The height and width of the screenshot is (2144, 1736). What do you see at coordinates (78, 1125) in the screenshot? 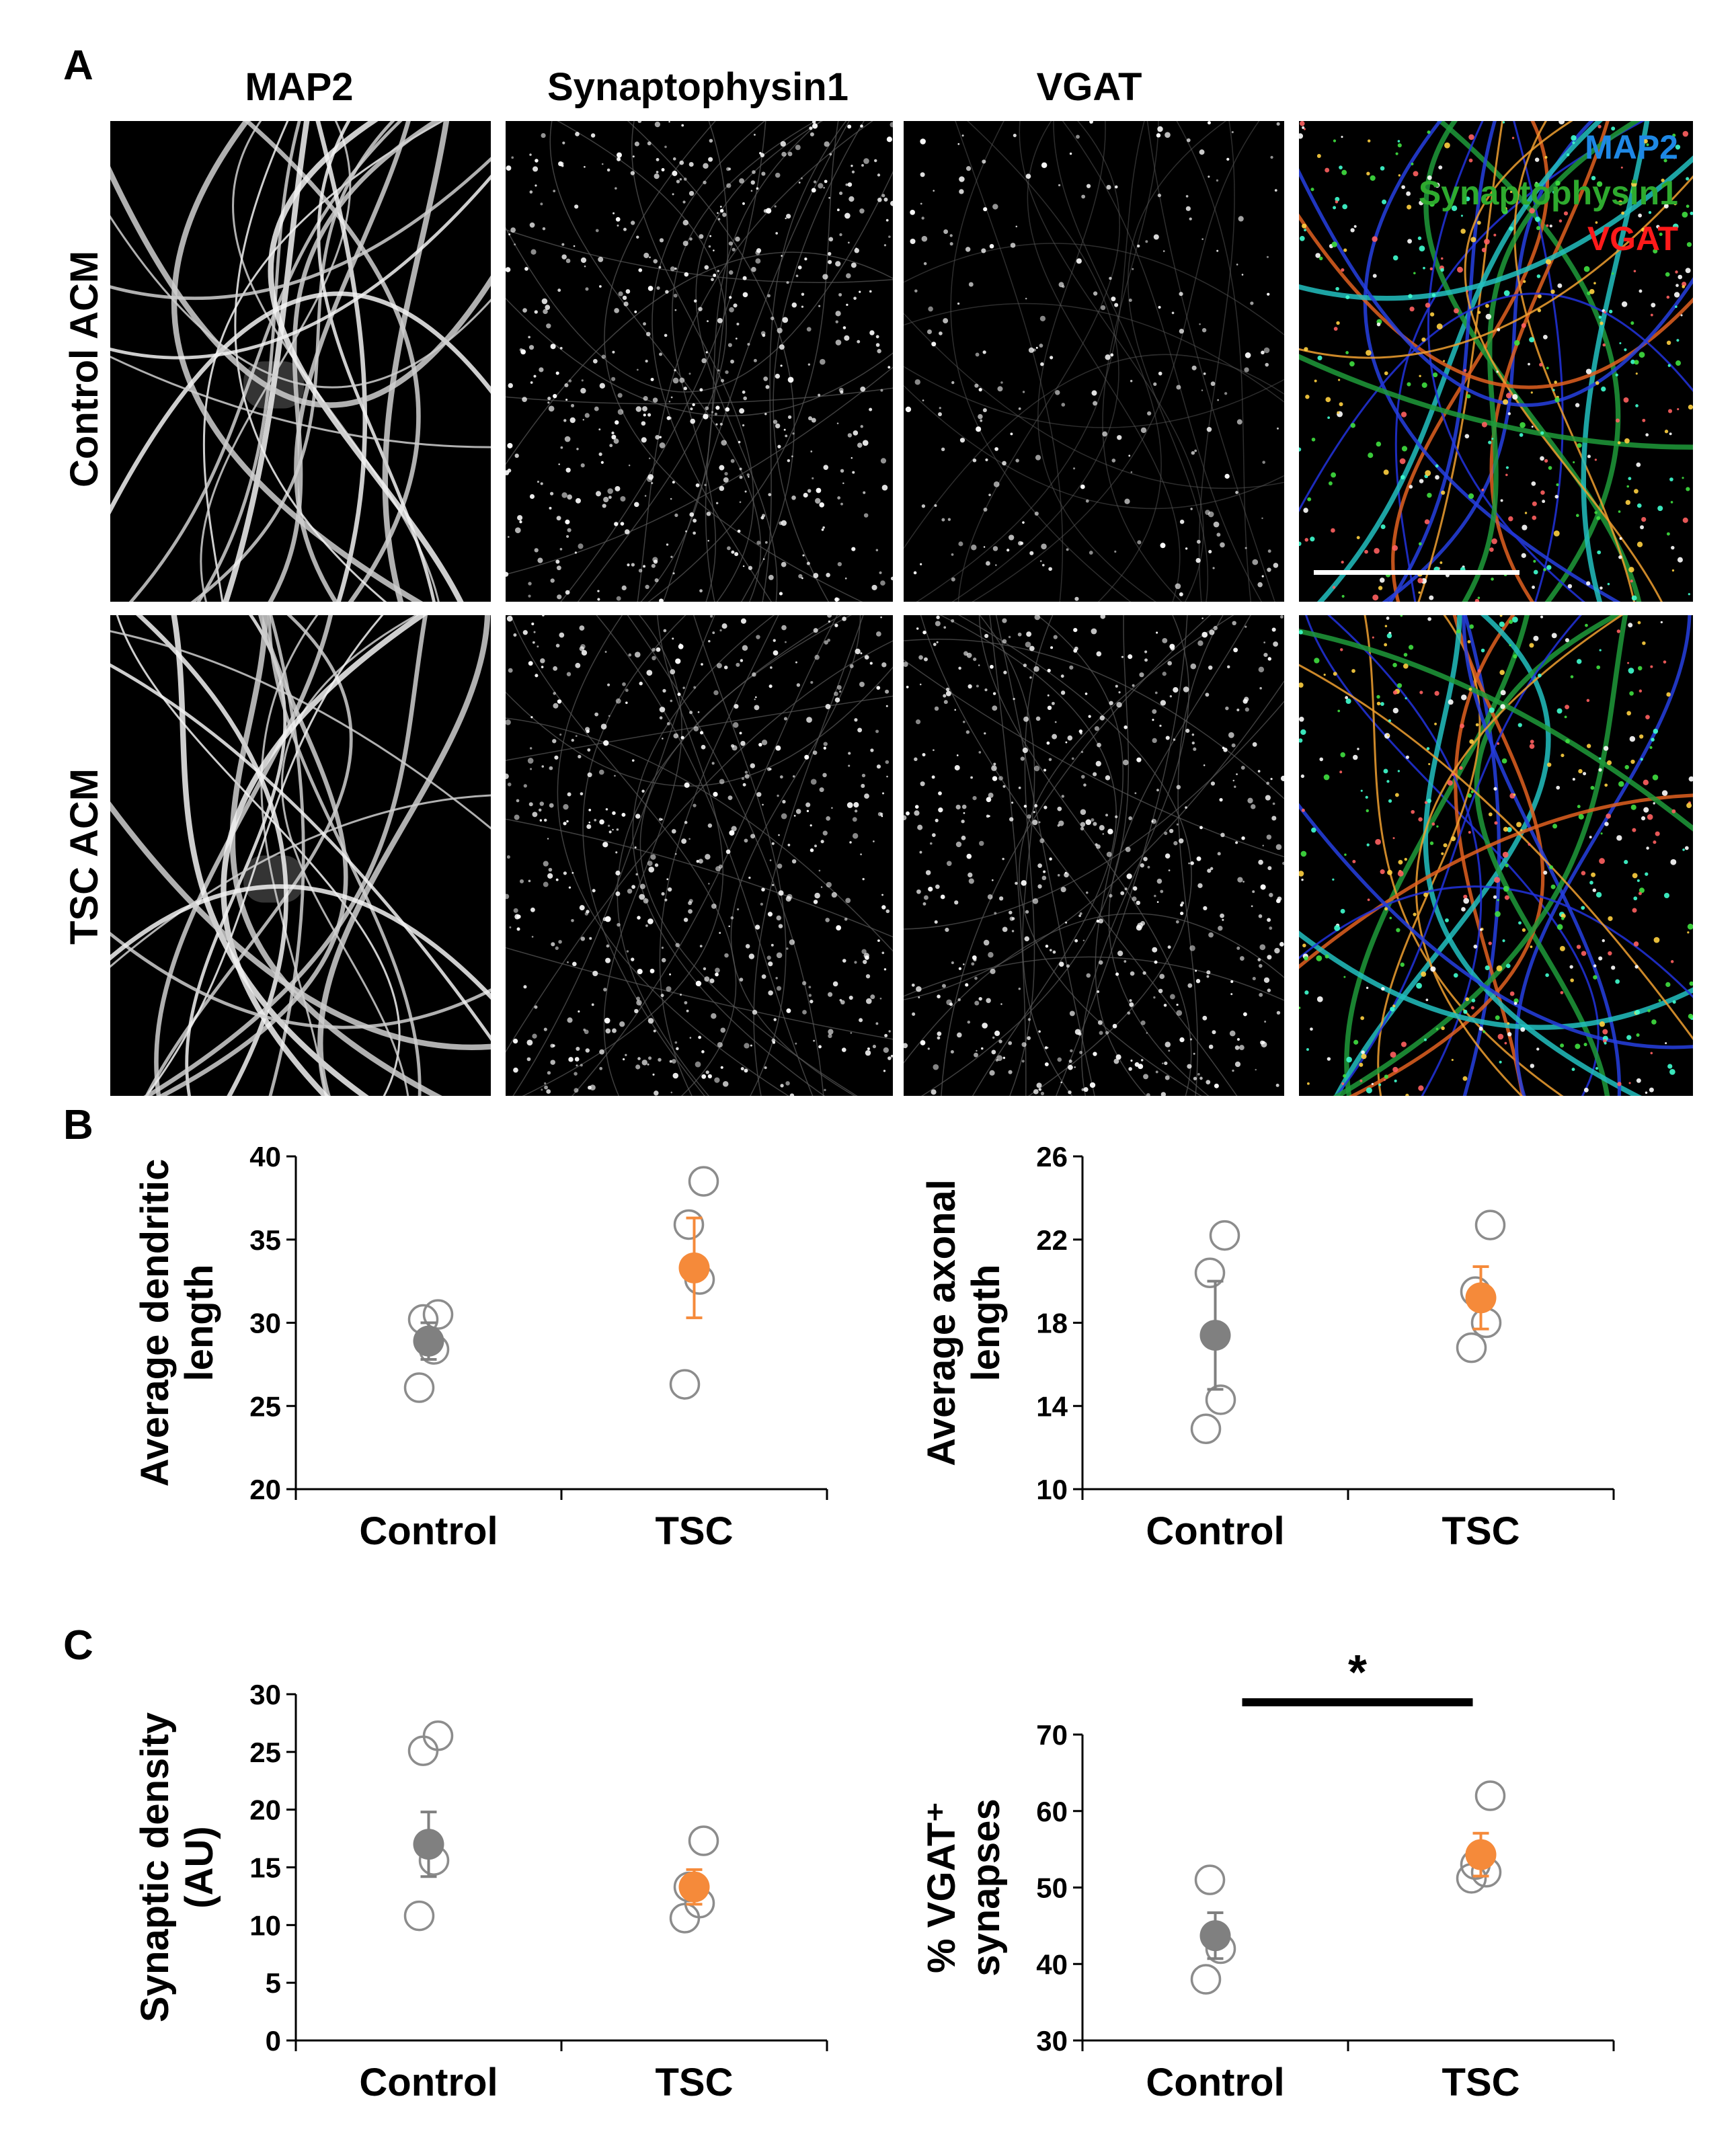
I see `panel-label-b: B` at bounding box center [78, 1125].